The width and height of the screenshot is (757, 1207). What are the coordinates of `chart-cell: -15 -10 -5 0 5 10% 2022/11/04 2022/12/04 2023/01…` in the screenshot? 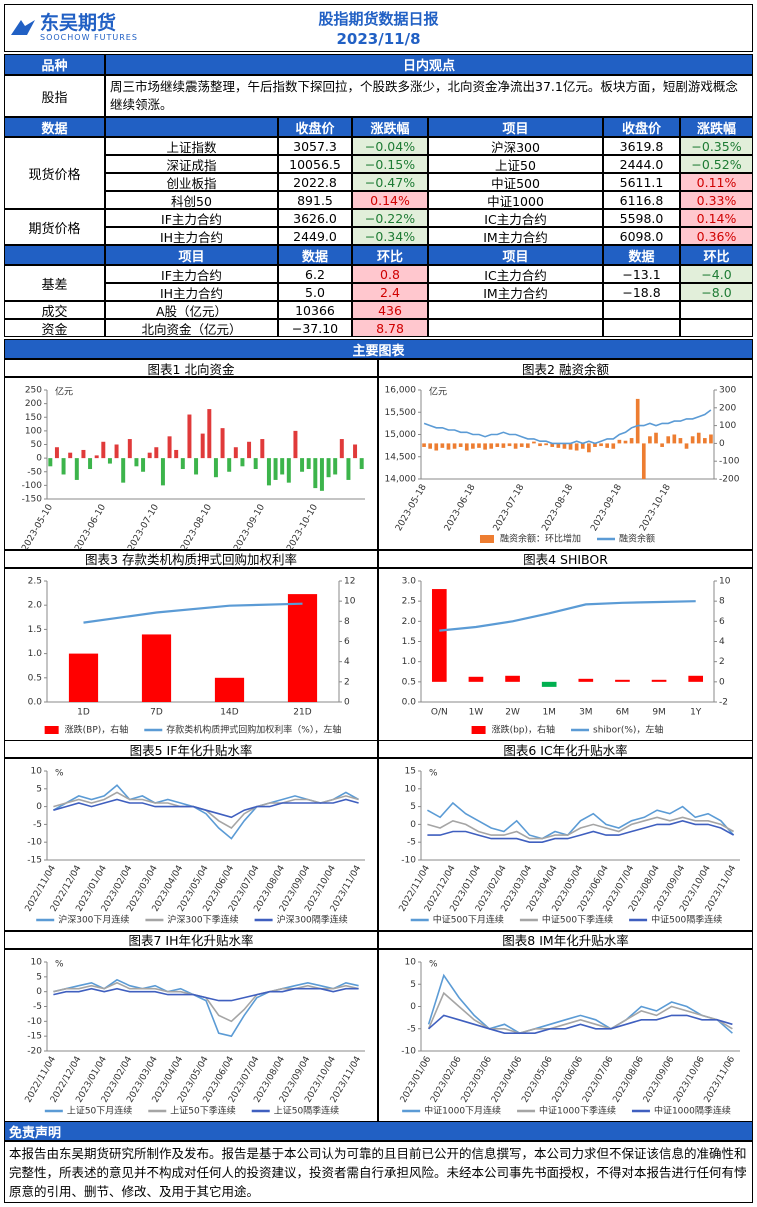 It's located at (191, 844).